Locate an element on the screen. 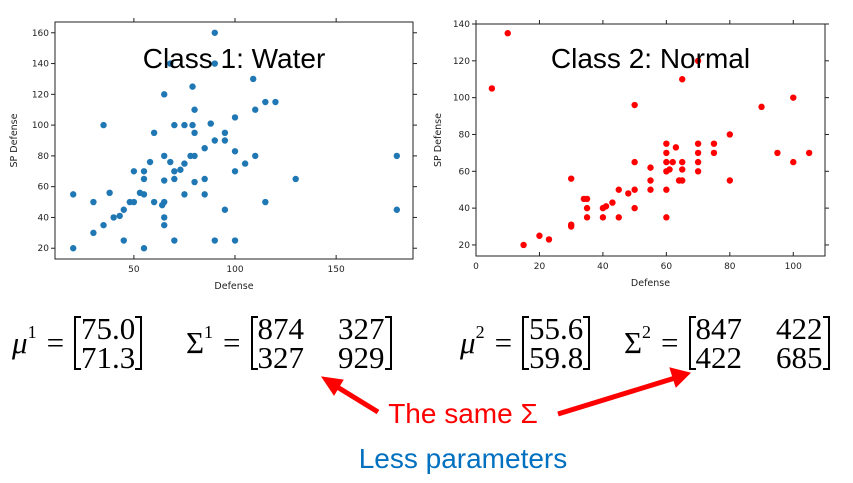 The width and height of the screenshot is (853, 483). matrix-cell: 75.0 is located at coordinates (108, 328).